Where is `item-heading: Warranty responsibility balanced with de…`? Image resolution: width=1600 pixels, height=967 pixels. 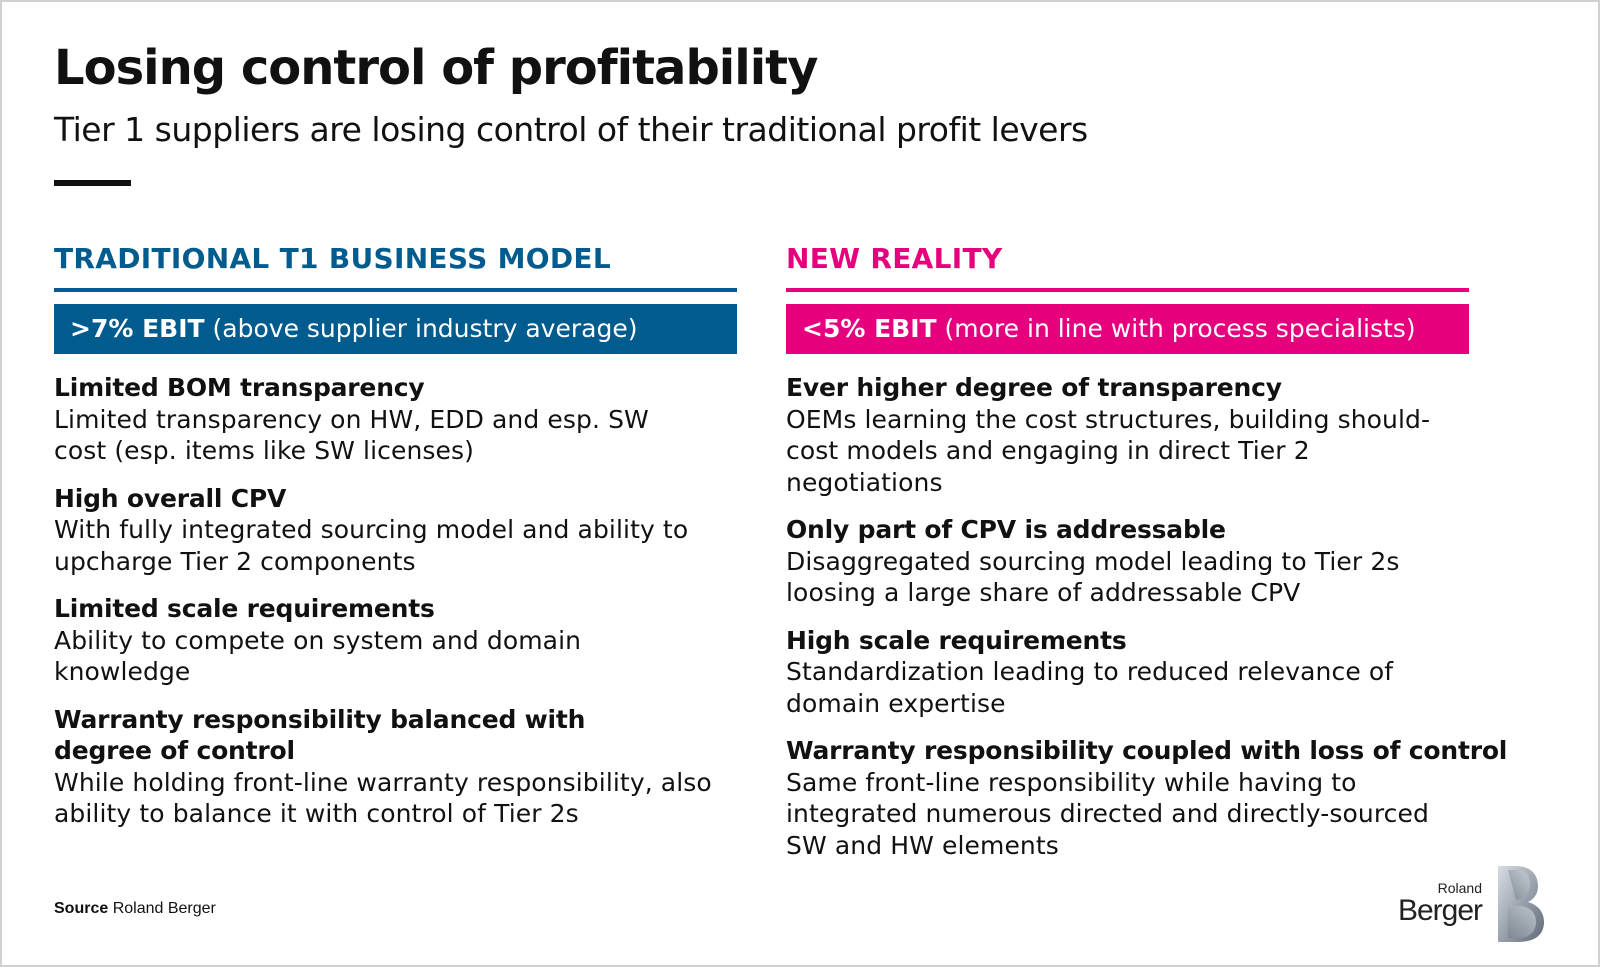 item-heading: Warranty responsibility balanced with de… is located at coordinates (320, 735).